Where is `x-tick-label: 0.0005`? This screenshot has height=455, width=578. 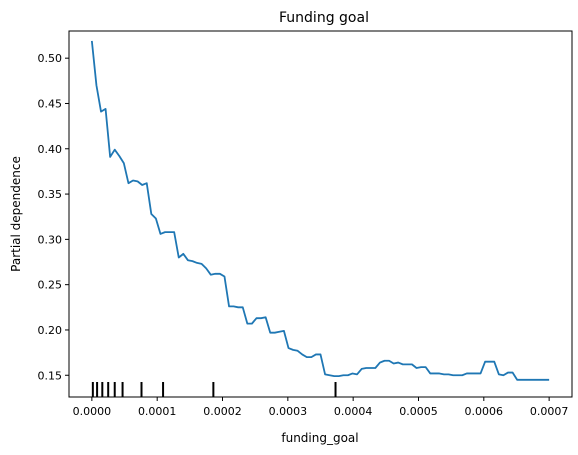 x-tick-label: 0.0005 is located at coordinates (418, 411).